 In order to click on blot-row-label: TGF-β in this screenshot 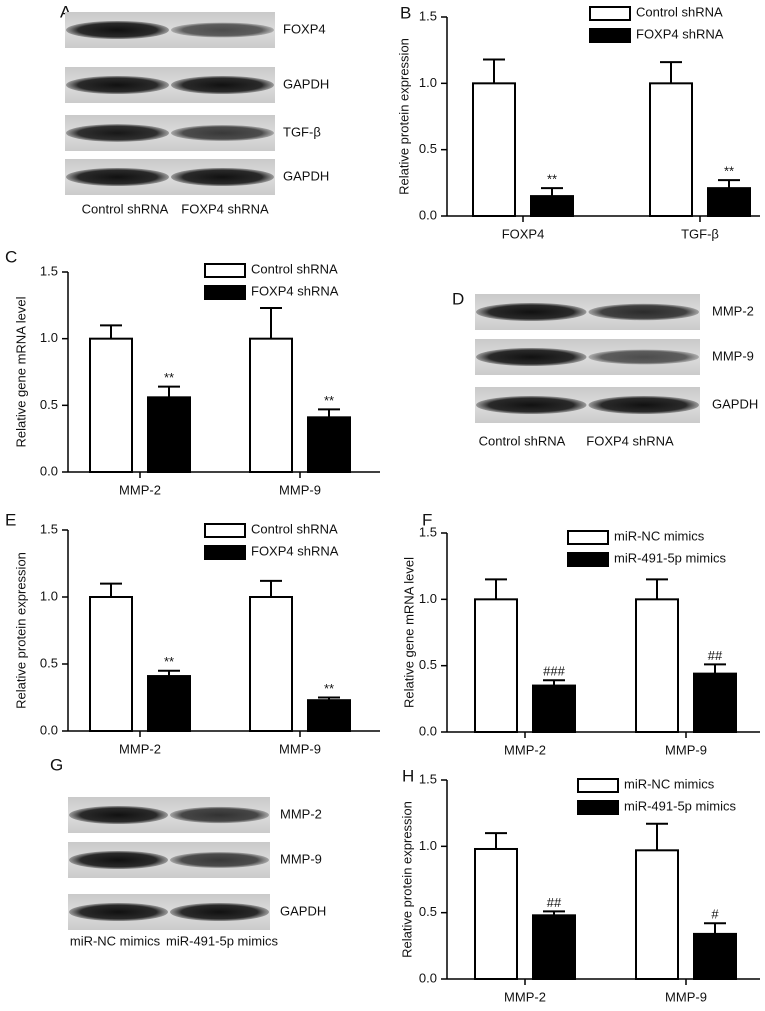, I will do `click(302, 131)`.